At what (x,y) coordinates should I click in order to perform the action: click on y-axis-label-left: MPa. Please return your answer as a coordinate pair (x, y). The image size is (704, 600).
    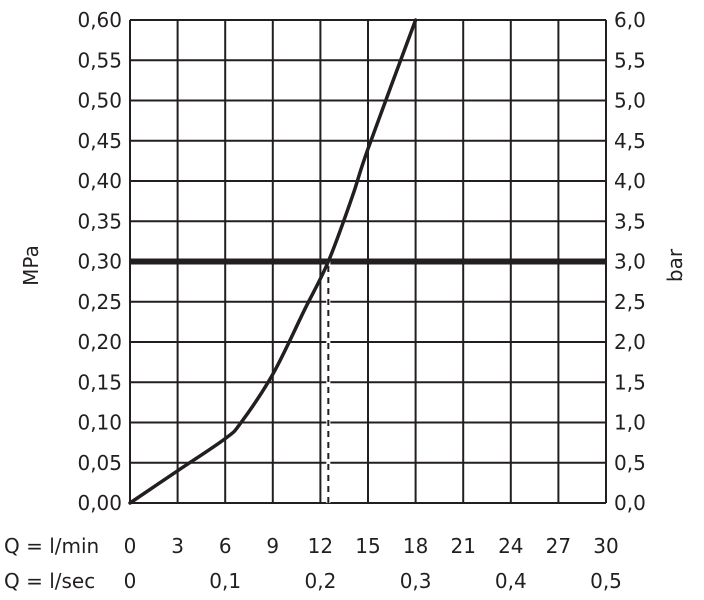
    Looking at the image, I should click on (31, 265).